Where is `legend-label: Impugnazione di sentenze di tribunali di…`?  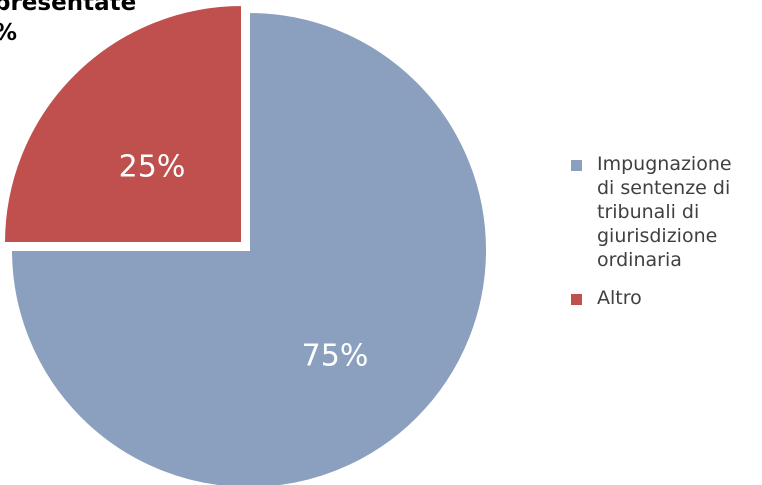 legend-label: Impugnazione di sentenze di tribunali di… is located at coordinates (664, 212).